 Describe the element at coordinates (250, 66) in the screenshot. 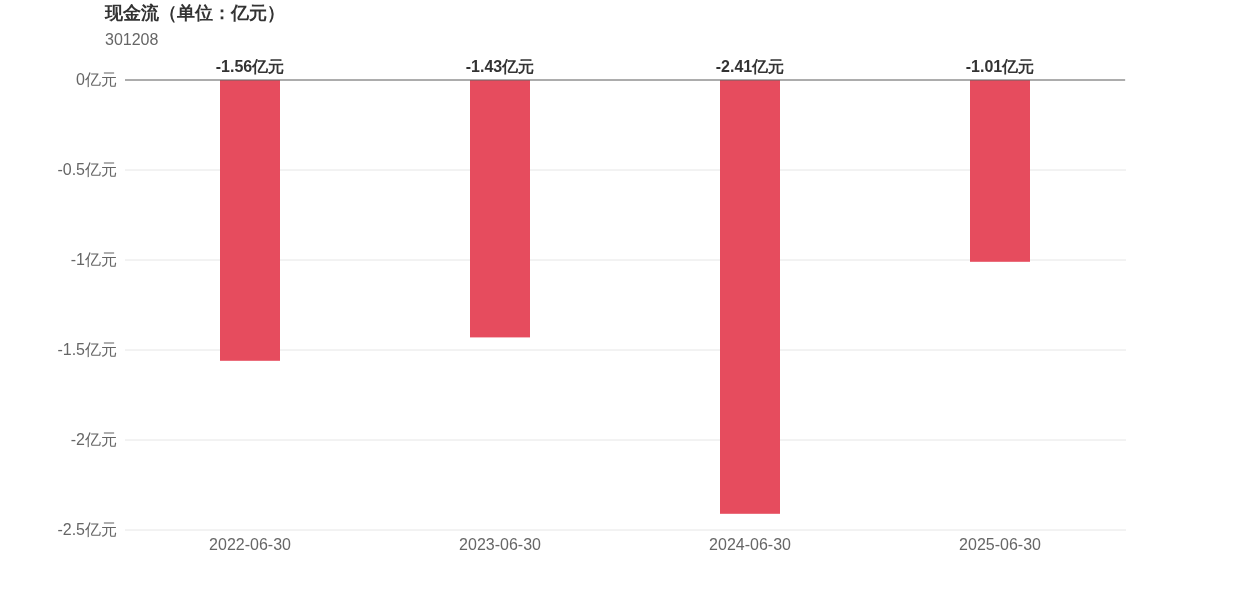

I see `data-label: -1.56亿元` at that location.